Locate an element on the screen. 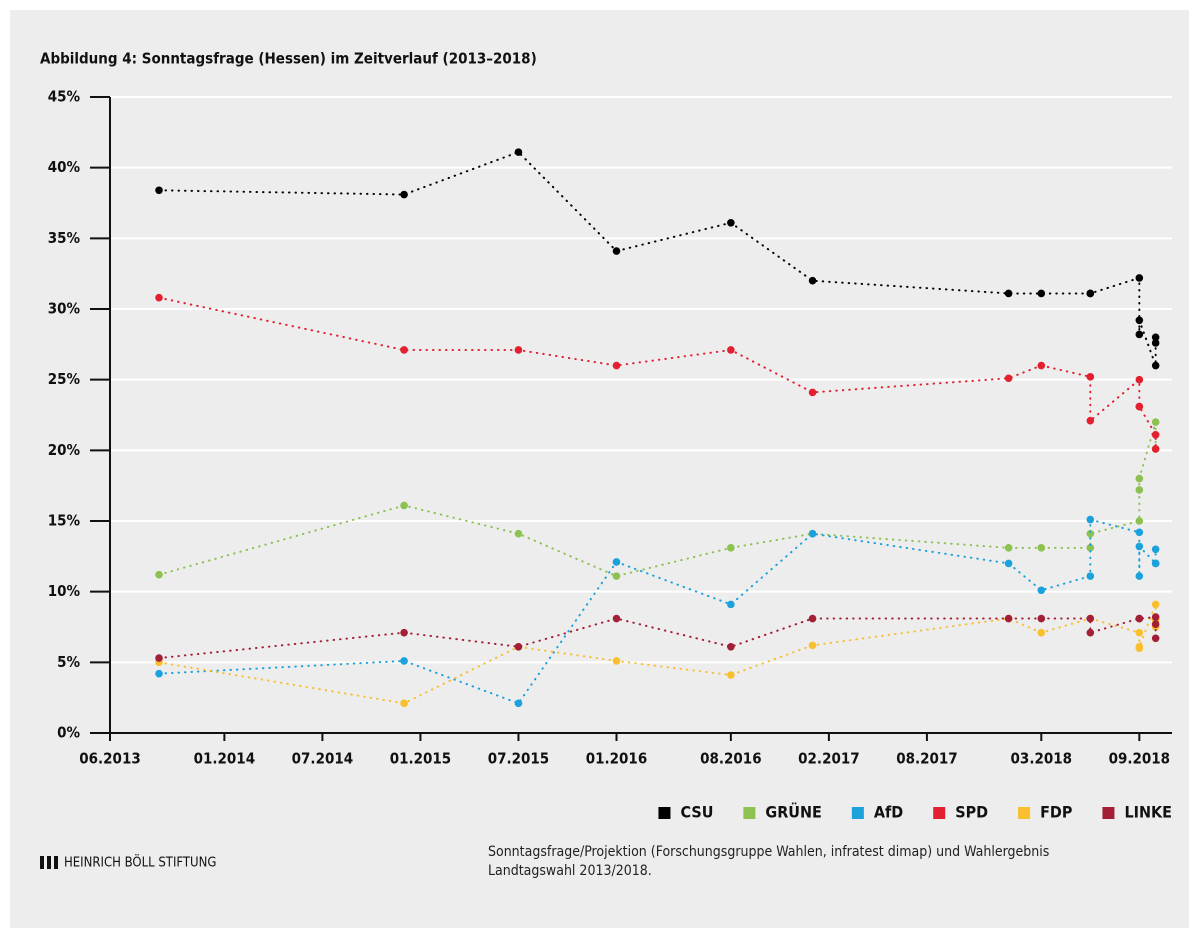 This screenshot has width=1199, height=938. y-tick-label: 45% is located at coordinates (64, 97).